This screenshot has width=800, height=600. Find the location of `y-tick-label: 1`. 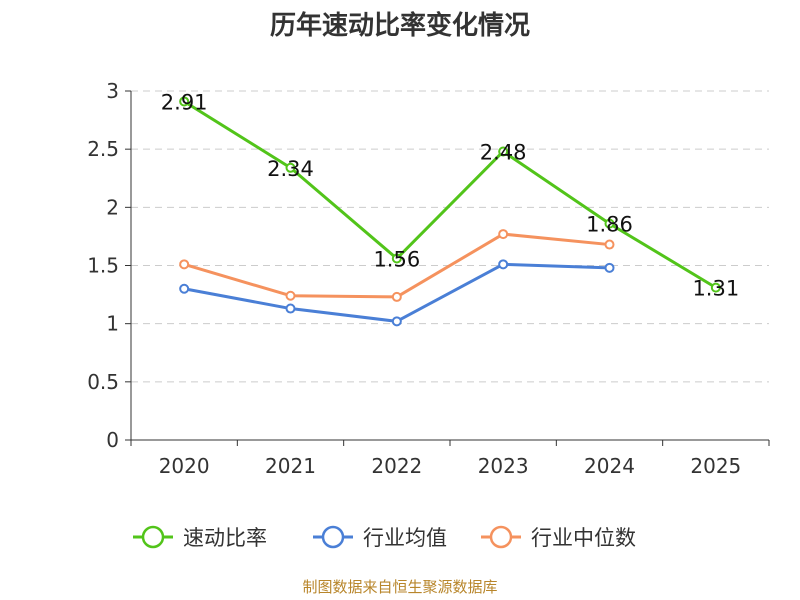

y-tick-label: 1 is located at coordinates (112, 324).